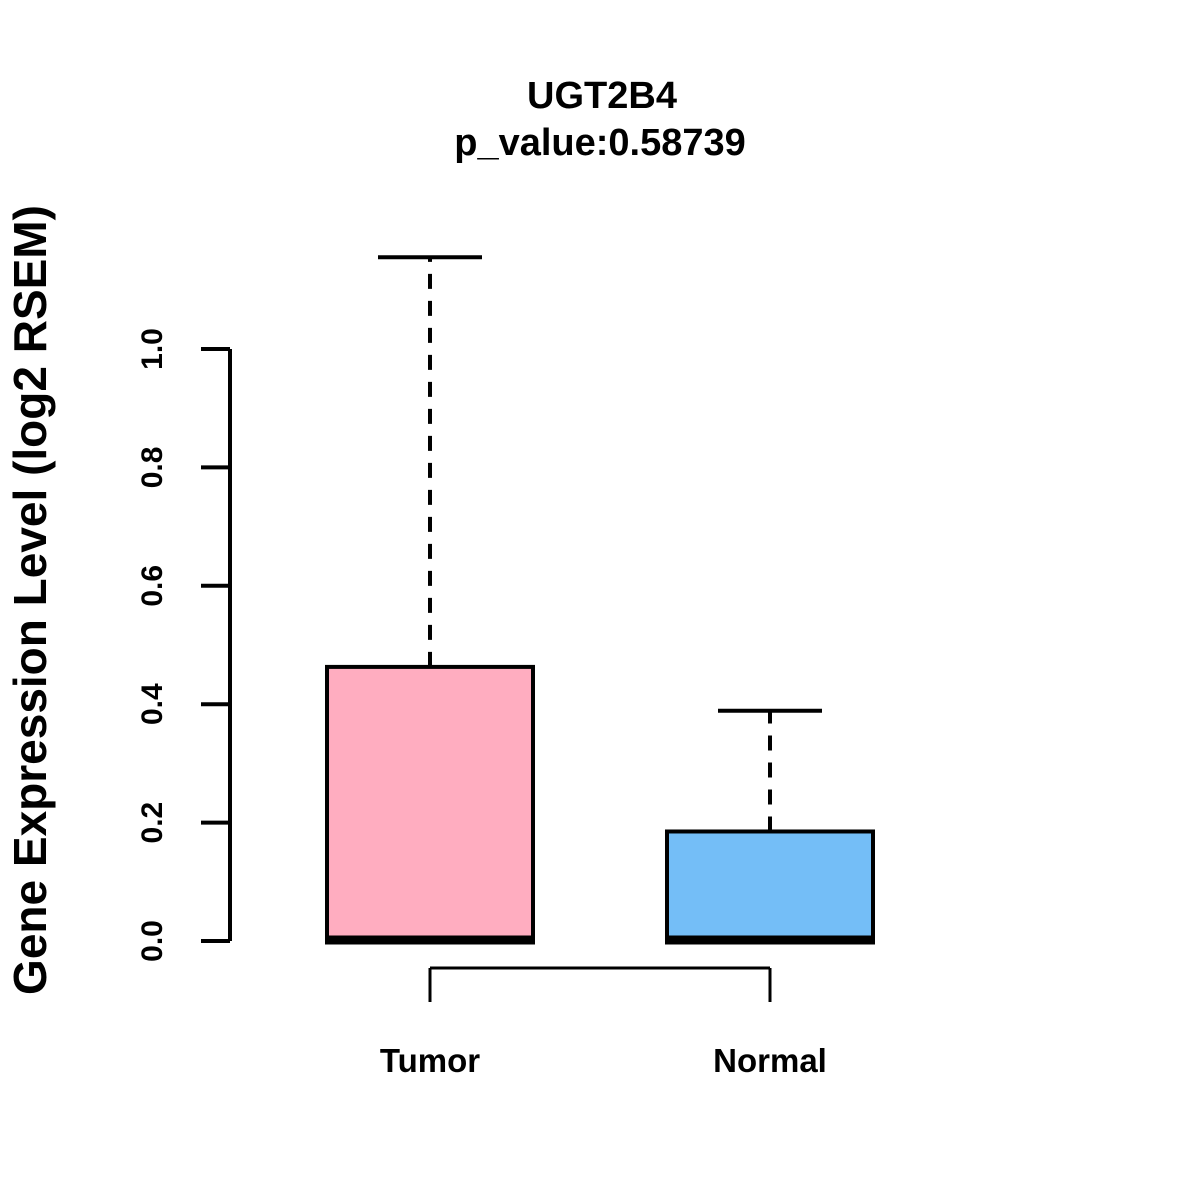 This screenshot has width=1200, height=1200. Describe the element at coordinates (152, 823) in the screenshot. I see `y-tick-label: 0.2` at that location.